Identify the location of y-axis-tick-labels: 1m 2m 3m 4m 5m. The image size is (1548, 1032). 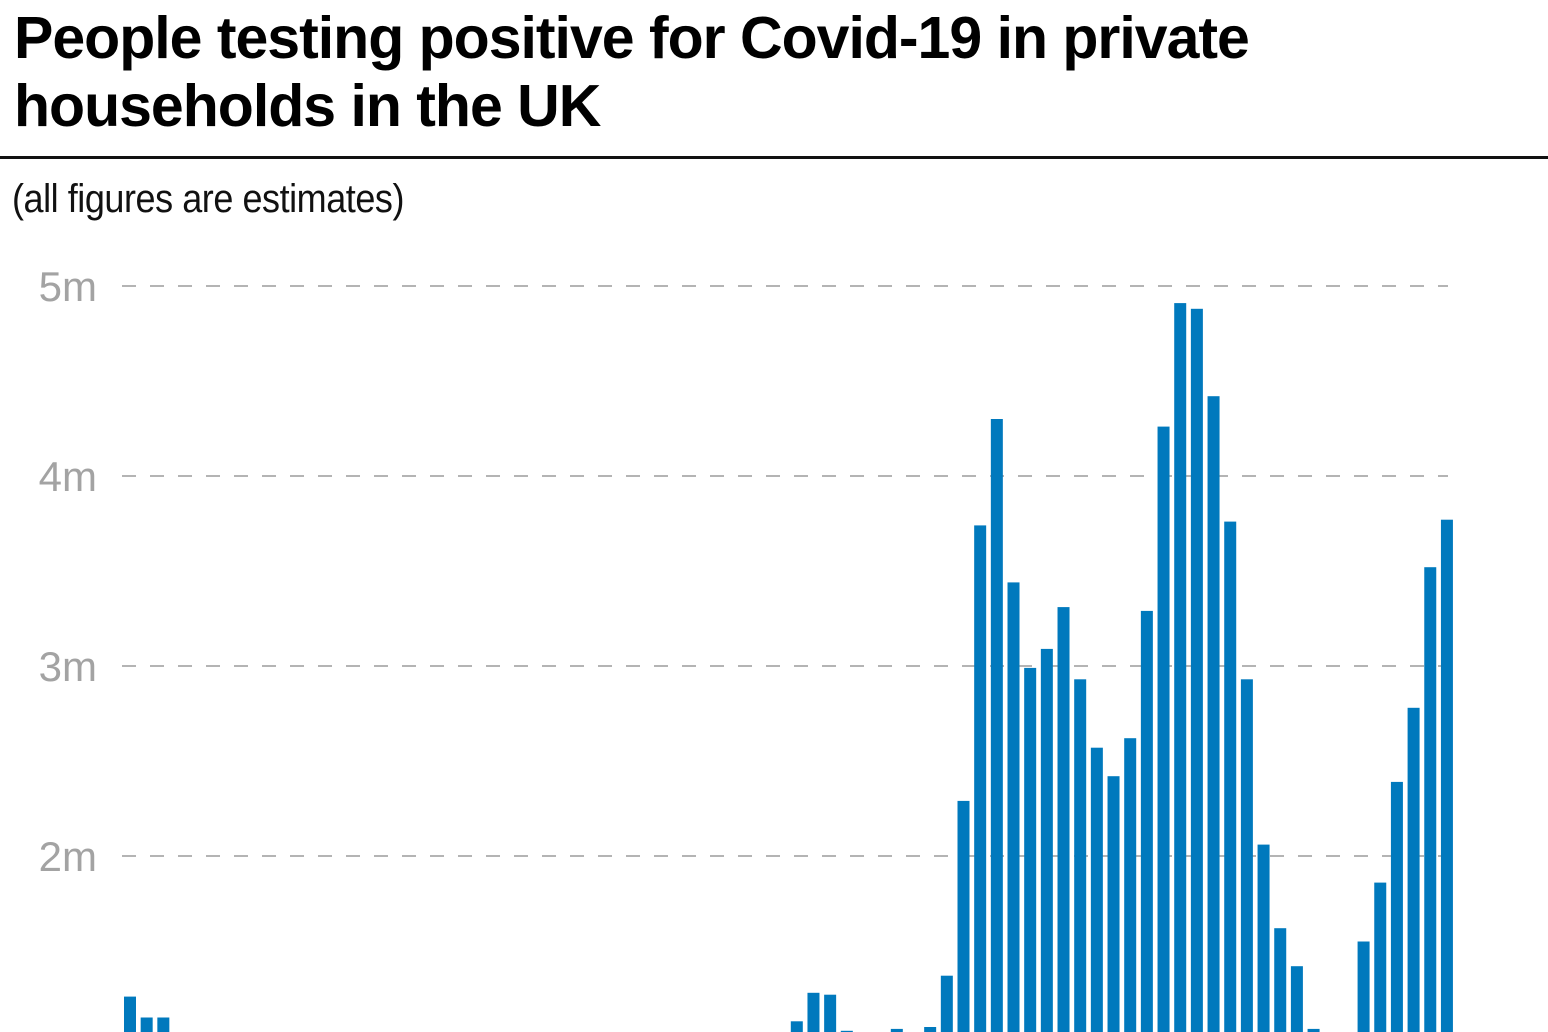
(68, 647).